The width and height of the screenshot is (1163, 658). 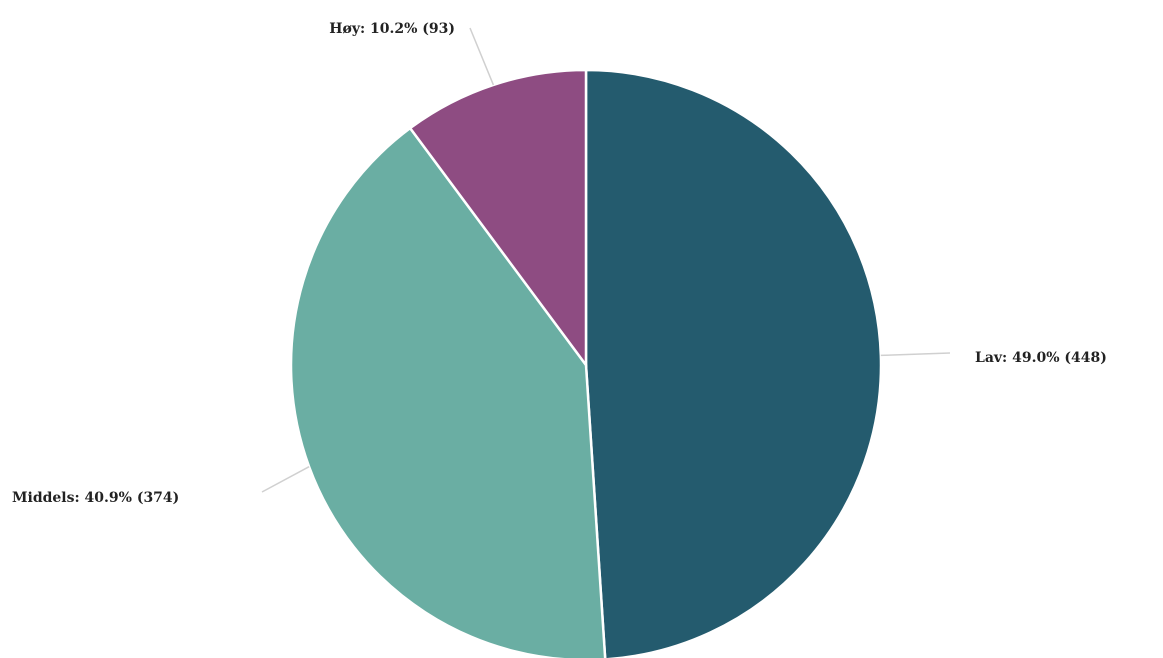 I want to click on pie-slice-h-y, so click(x=498, y=218).